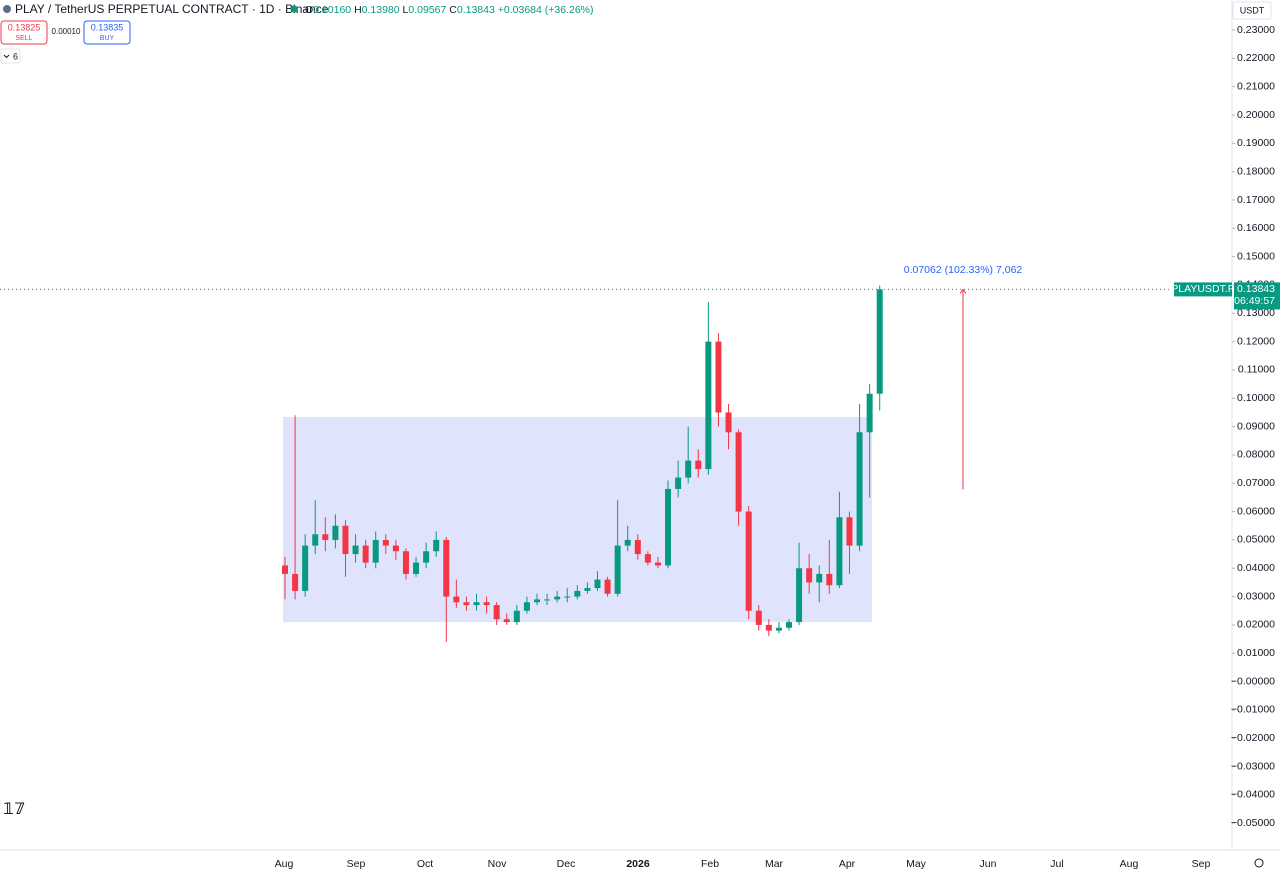 This screenshot has width=1280, height=871. What do you see at coordinates (14, 809) in the screenshot?
I see `tv-logo: 𝟙𝟟` at bounding box center [14, 809].